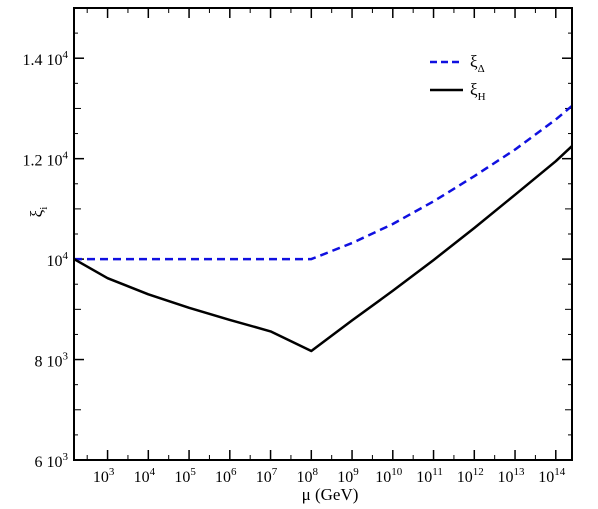 This screenshot has width=598, height=509. Describe the element at coordinates (348, 476) in the screenshot. I see `x-tick-label-6: 10⁹` at that location.